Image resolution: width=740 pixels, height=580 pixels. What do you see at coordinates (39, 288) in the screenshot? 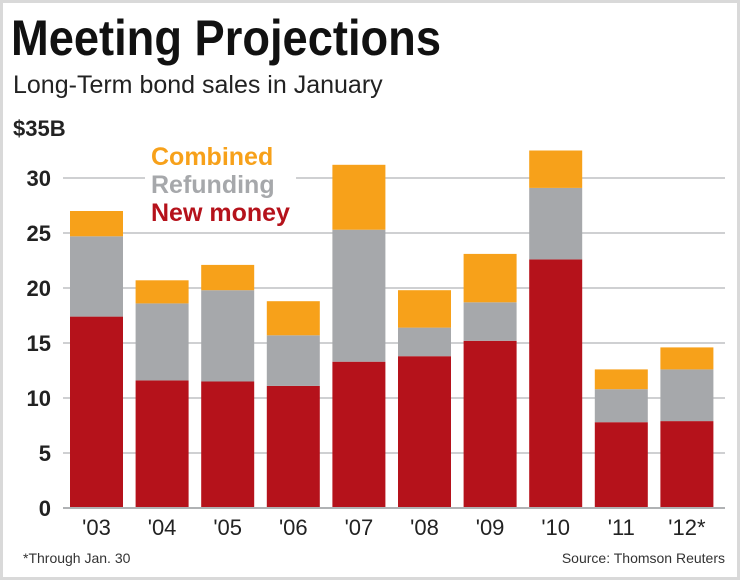
I see `y-tick-label: 20` at bounding box center [39, 288].